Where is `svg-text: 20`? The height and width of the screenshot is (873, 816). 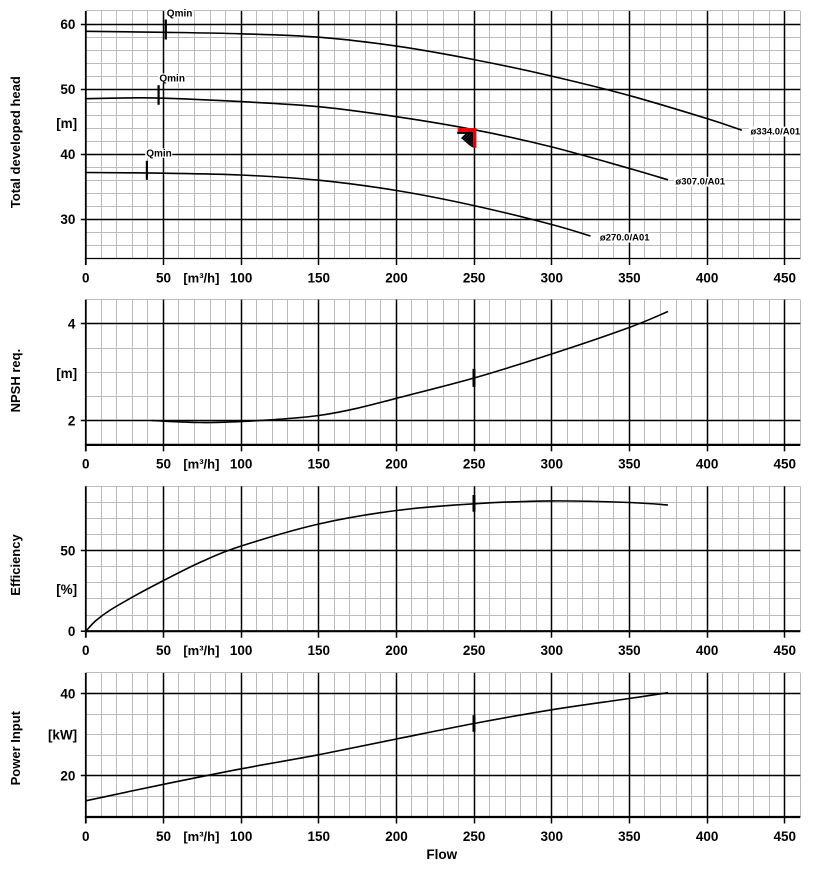 svg-text: 20 is located at coordinates (67, 776).